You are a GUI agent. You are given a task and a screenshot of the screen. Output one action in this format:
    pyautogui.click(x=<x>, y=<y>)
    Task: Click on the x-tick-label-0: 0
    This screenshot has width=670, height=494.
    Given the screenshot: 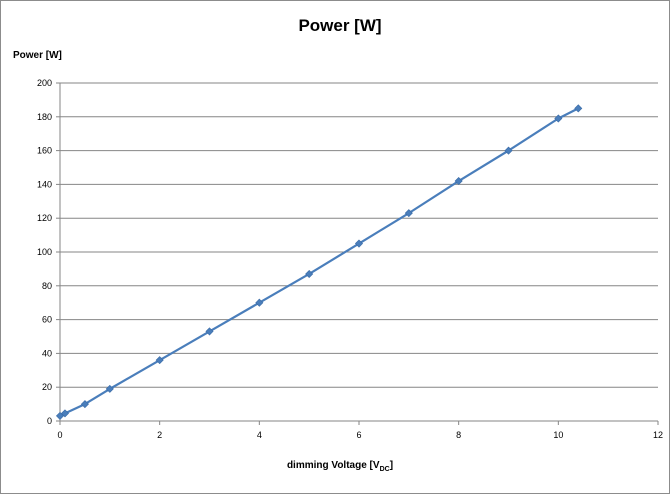 What is the action you would take?
    pyautogui.click(x=59, y=435)
    